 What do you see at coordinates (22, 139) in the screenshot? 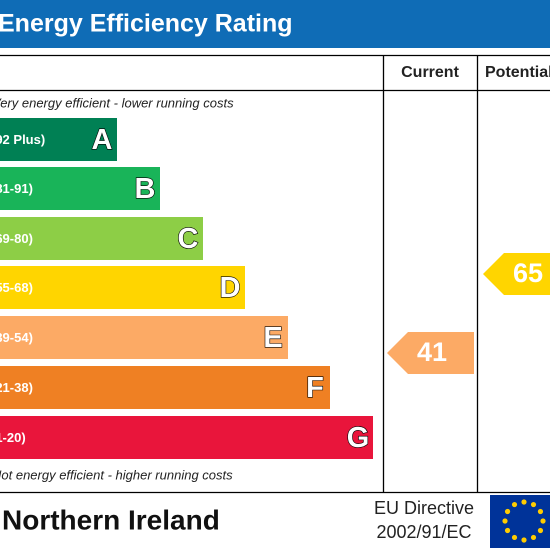
I see `band-range: (92 Plus)` at bounding box center [22, 139].